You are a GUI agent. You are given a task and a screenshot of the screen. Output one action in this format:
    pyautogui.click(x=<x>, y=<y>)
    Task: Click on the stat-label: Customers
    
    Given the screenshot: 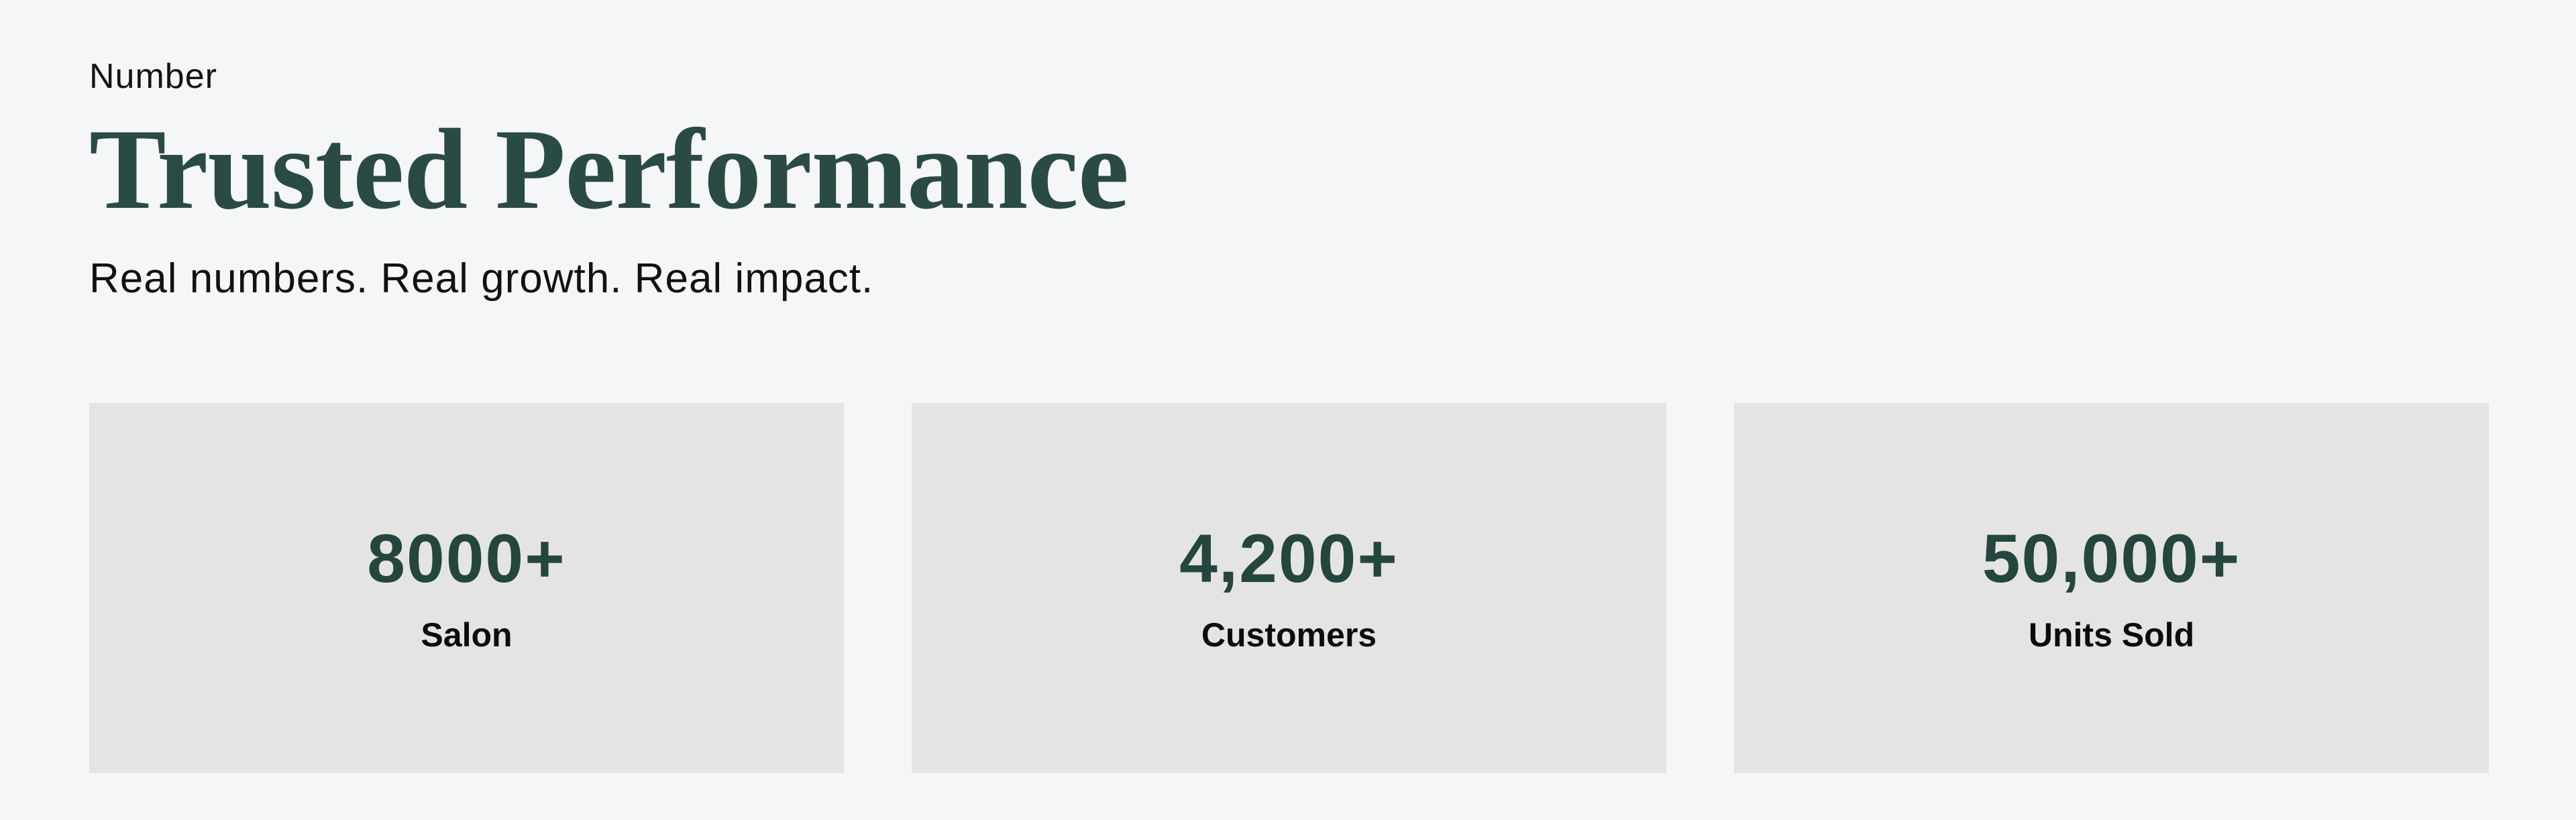 What is the action you would take?
    pyautogui.click(x=1289, y=635)
    